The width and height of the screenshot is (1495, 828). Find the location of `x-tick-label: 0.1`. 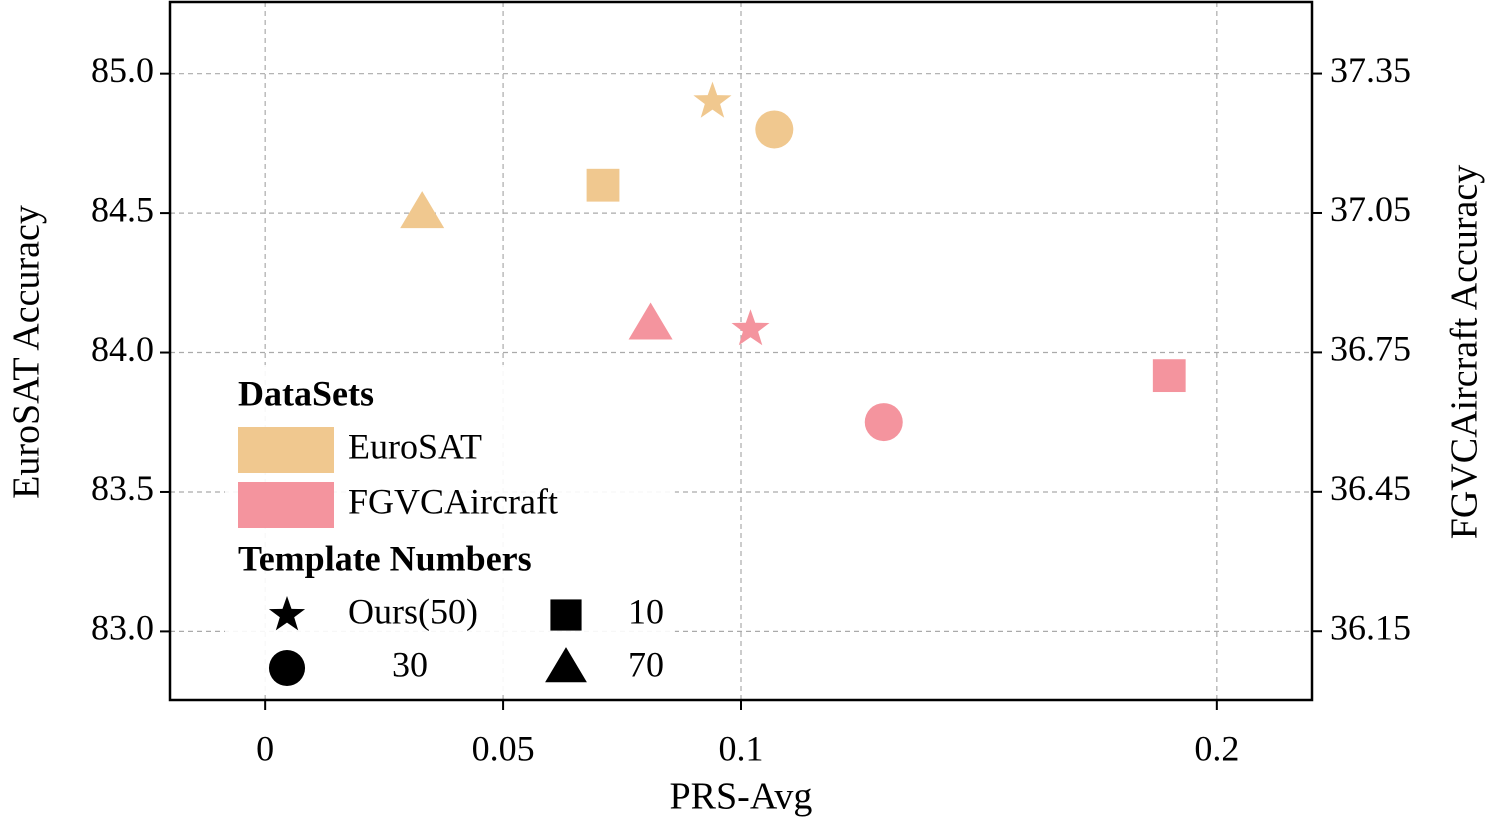

x-tick-label: 0.1 is located at coordinates (741, 748).